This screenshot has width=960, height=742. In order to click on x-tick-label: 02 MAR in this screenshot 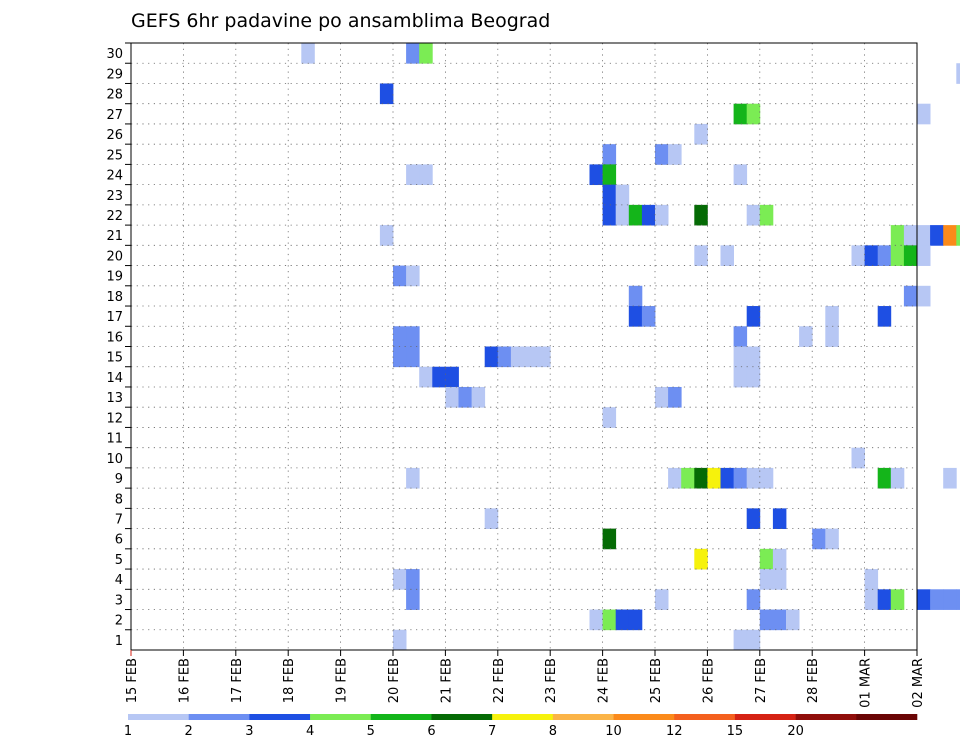, I will do `click(918, 683)`.